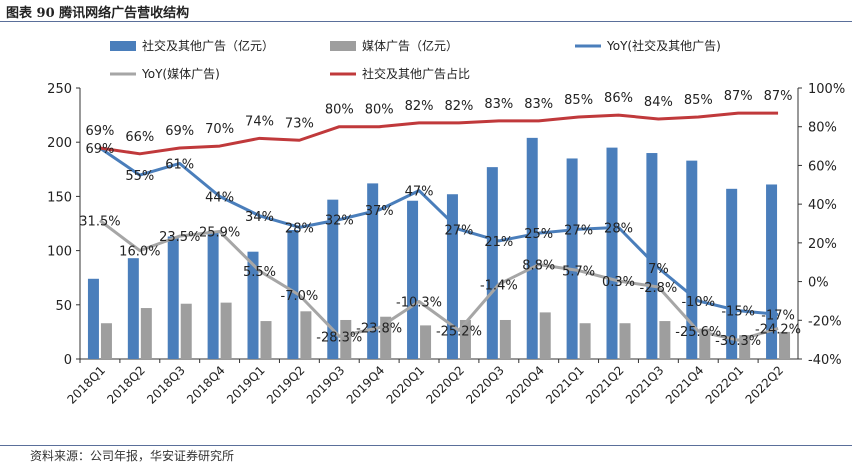 The height and width of the screenshot is (468, 852). What do you see at coordinates (826, 89) in the screenshot?
I see `right-tick-label: 100%` at bounding box center [826, 89].